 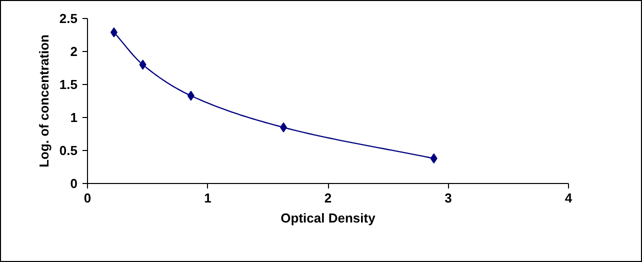 What do you see at coordinates (74, 183) in the screenshot?
I see `y-tick-label: 0` at bounding box center [74, 183].